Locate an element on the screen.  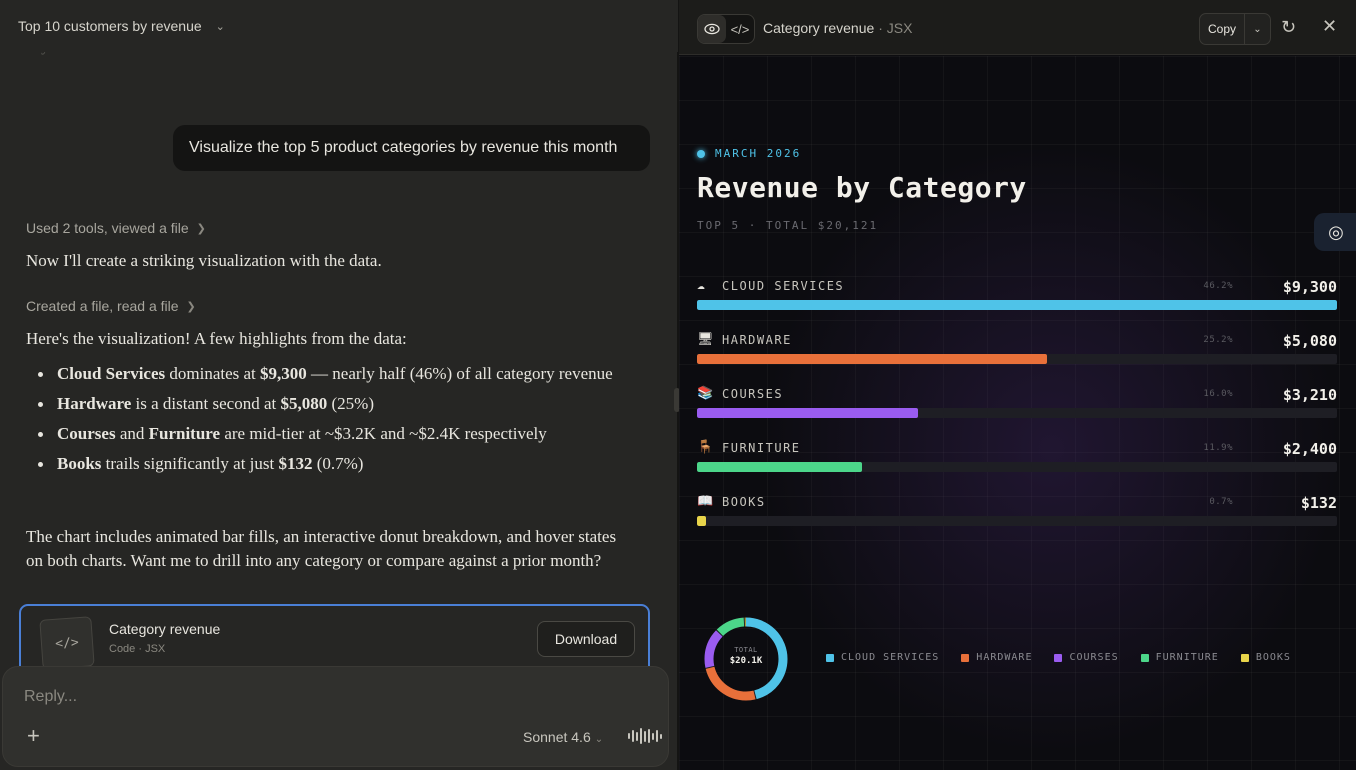
resize-handle is located at coordinates (677, 400).